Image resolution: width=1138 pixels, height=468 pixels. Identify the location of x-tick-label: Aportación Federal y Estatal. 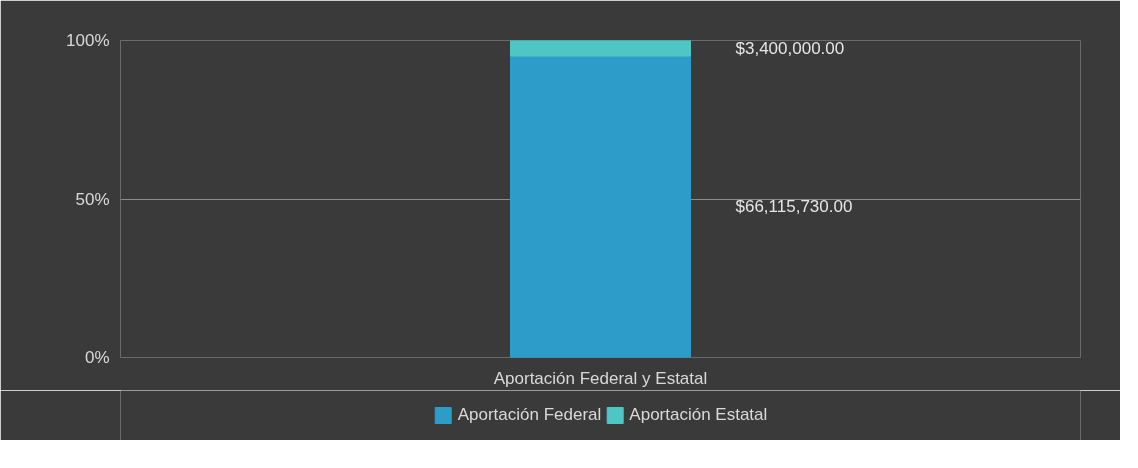
(600, 378).